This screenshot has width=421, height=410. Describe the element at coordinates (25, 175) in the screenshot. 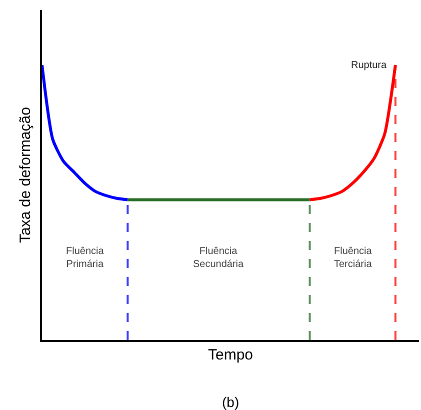

I see `y-axis-title: Taxa de deformação` at that location.